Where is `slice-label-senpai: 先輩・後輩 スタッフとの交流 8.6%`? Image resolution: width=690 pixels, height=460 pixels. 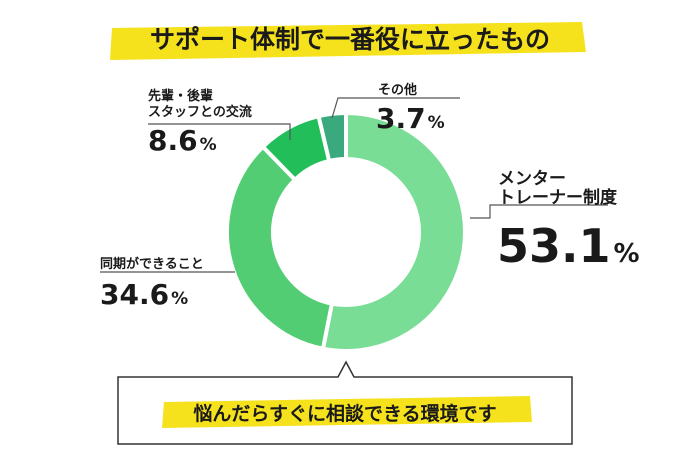
slice-label-senpai: 先輩・後輩 スタッフとの交流 8.6% is located at coordinates (200, 122).